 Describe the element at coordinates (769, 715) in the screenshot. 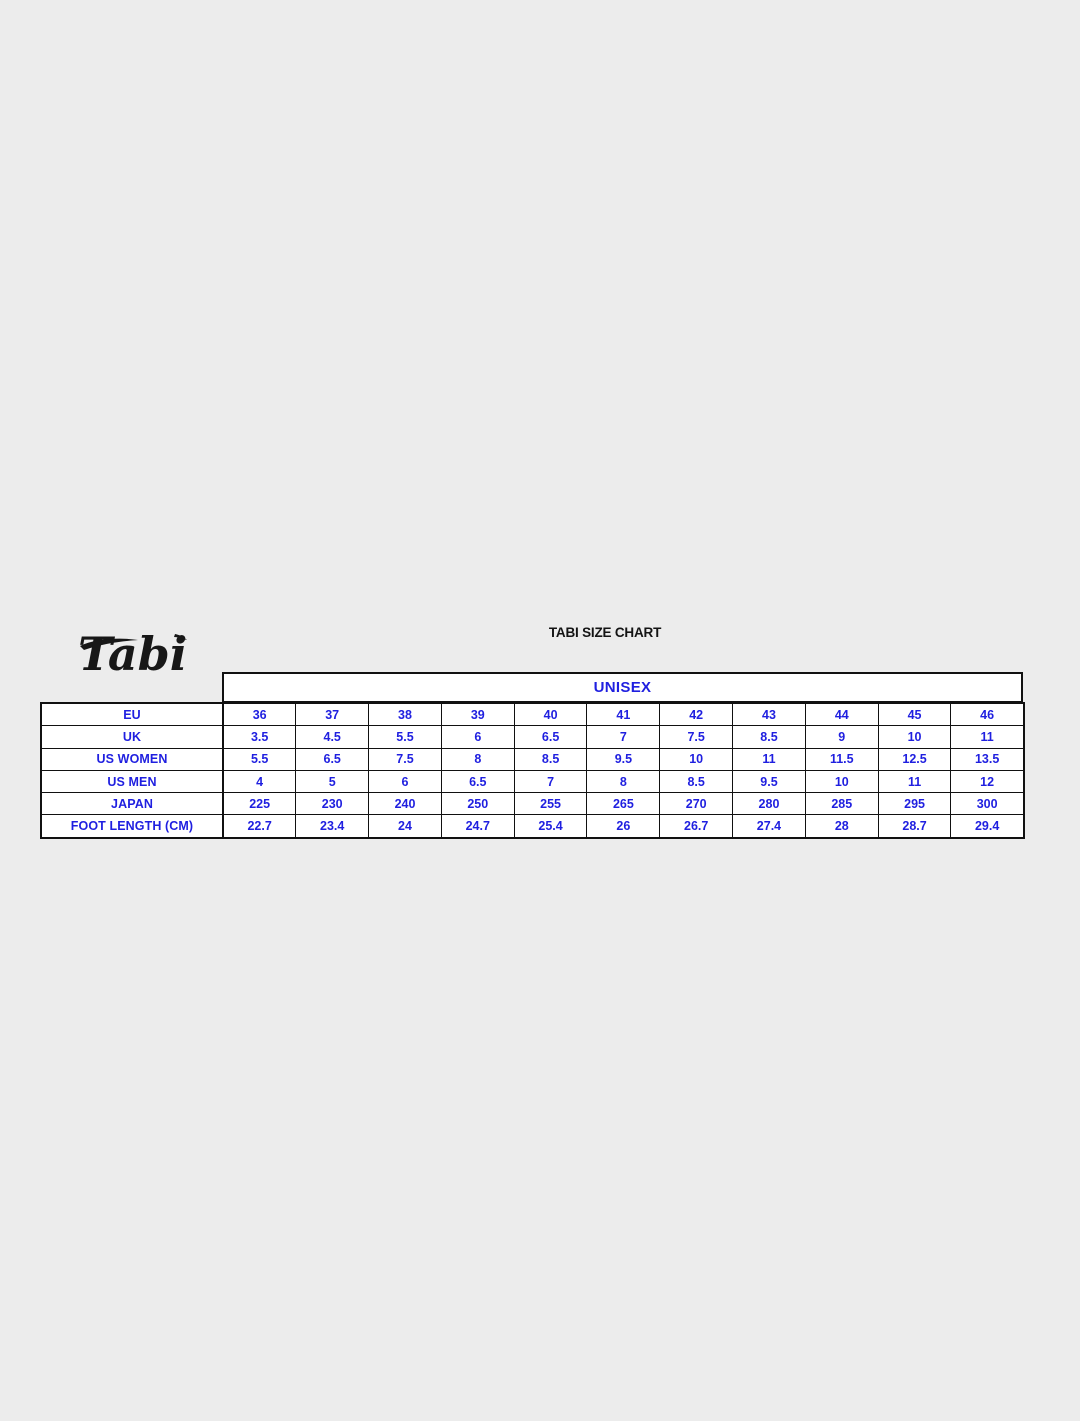

I see `cell: 43` at that location.